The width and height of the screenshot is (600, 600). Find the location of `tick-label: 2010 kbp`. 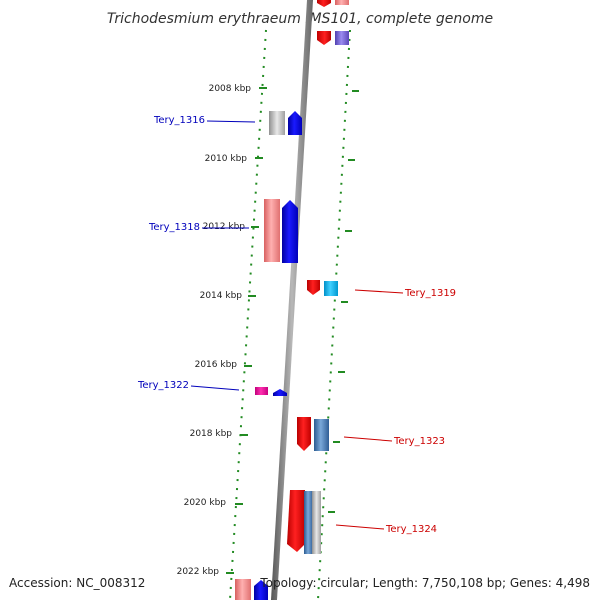

tick-label: 2010 kbp is located at coordinates (226, 159).